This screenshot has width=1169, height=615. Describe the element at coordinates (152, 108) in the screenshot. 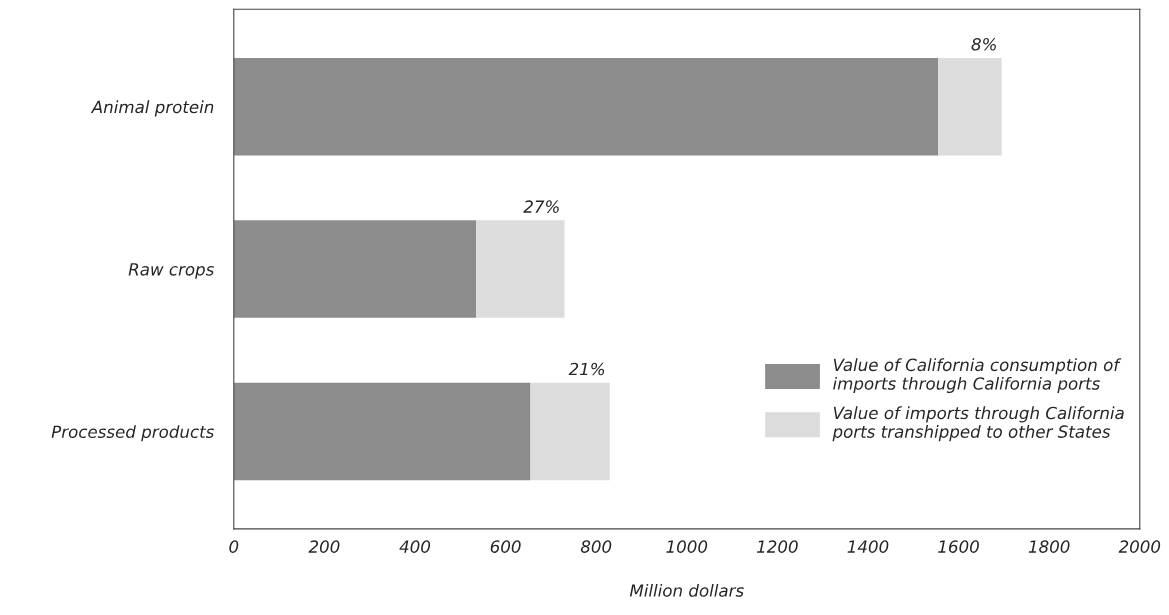

I see `y-tick-label: Animal protein` at that location.